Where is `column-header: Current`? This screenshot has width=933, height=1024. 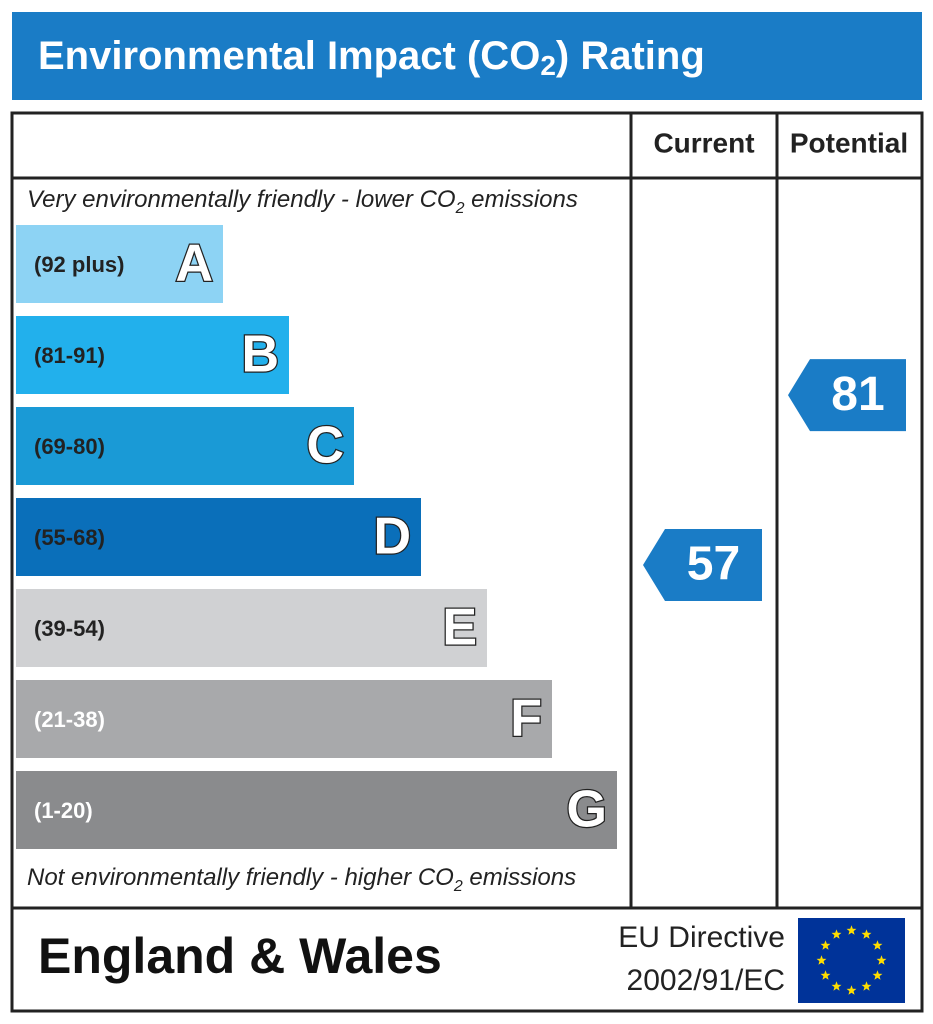 column-header: Current is located at coordinates (703, 142).